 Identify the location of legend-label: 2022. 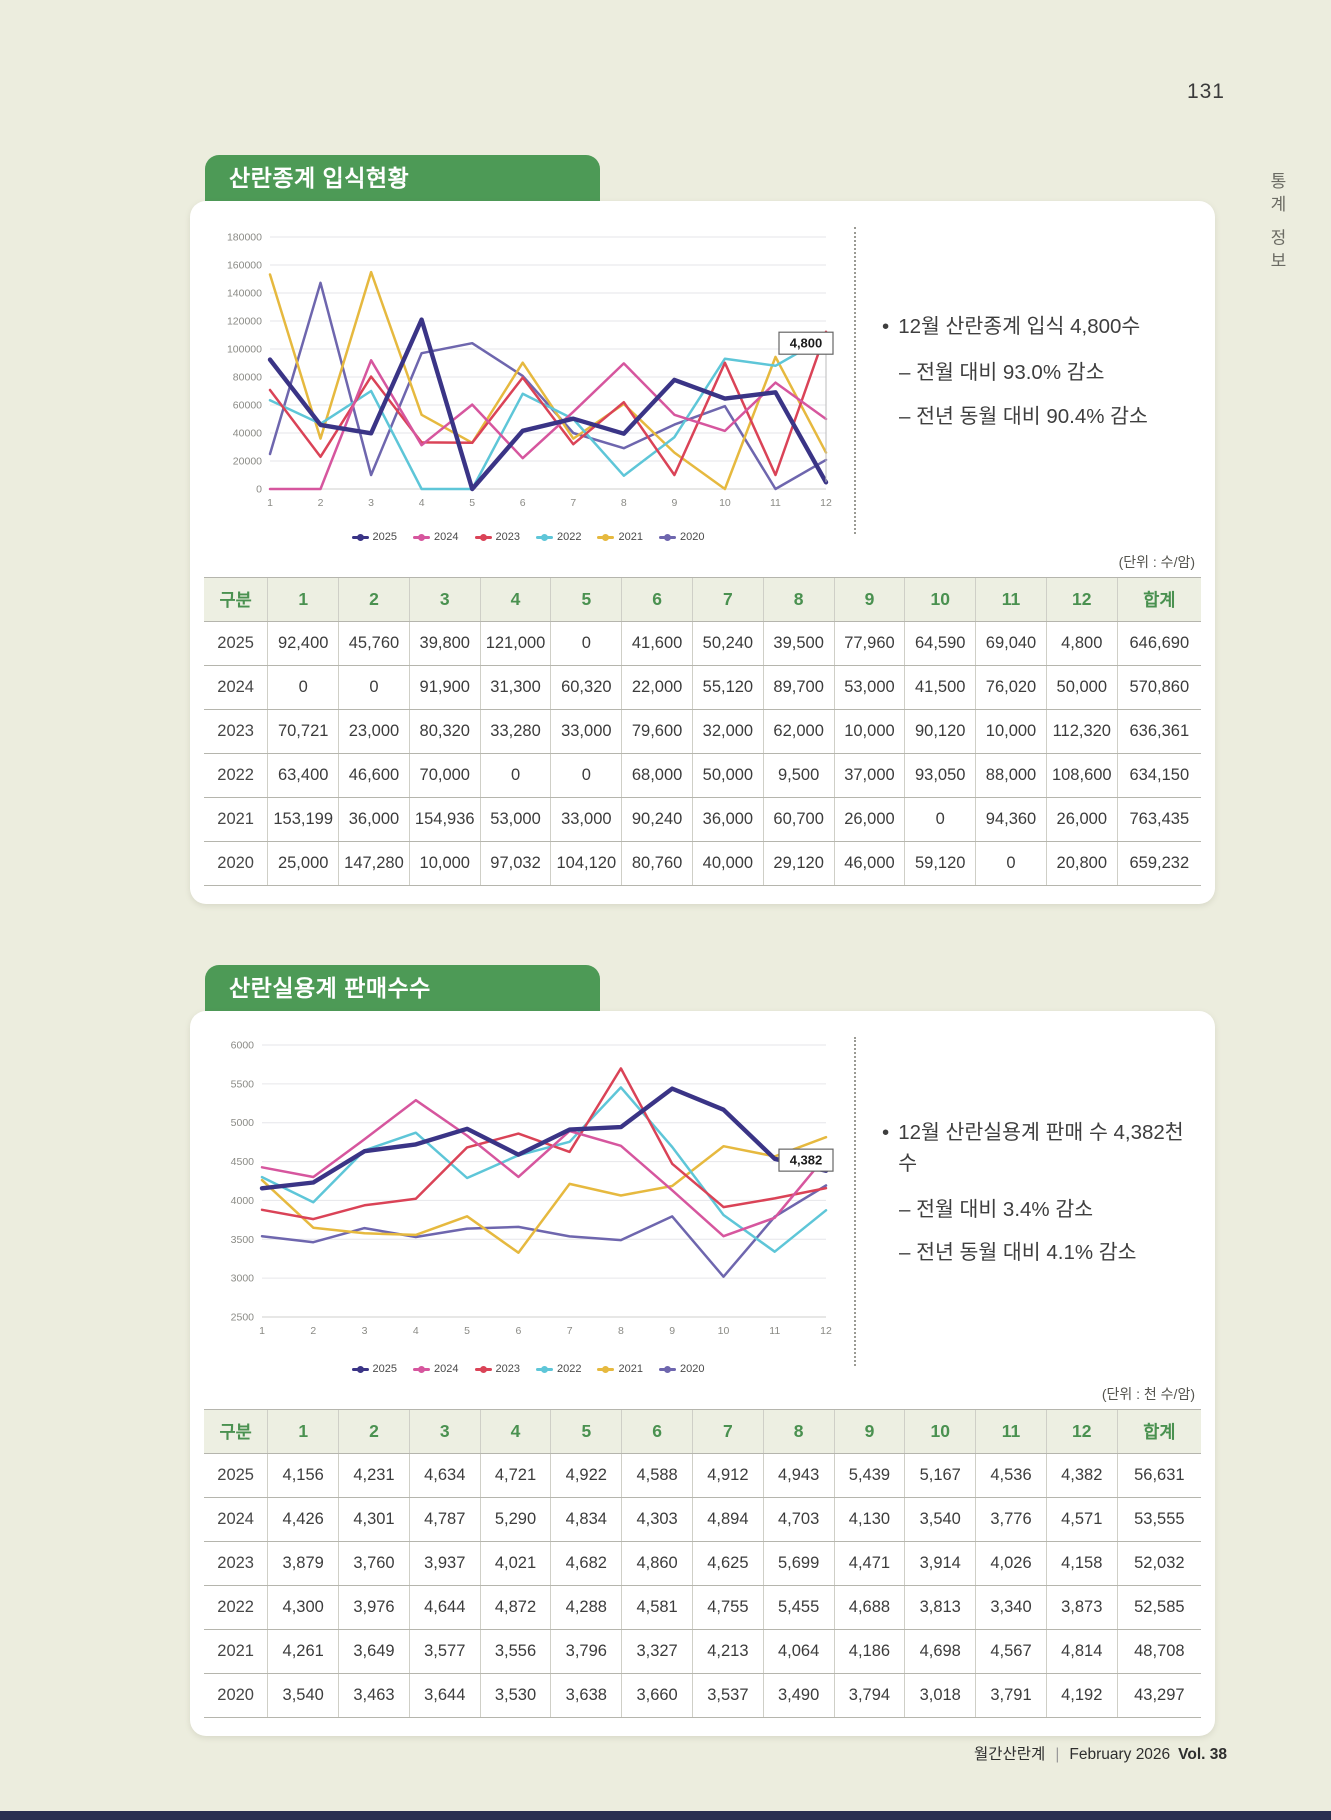
(569, 1369).